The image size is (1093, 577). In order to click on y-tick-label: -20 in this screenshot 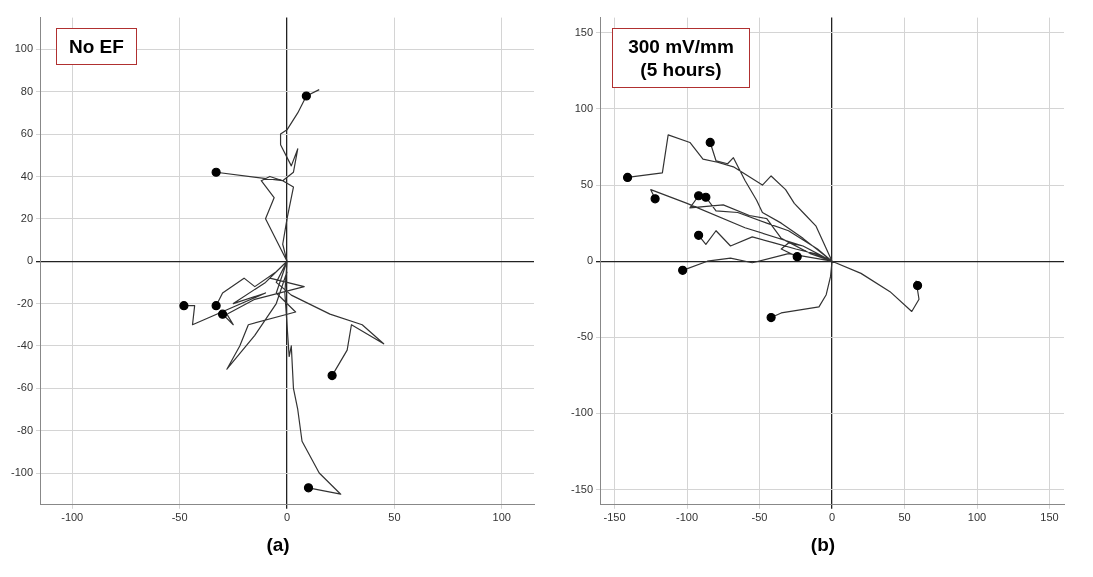, I will do `click(25, 302)`.